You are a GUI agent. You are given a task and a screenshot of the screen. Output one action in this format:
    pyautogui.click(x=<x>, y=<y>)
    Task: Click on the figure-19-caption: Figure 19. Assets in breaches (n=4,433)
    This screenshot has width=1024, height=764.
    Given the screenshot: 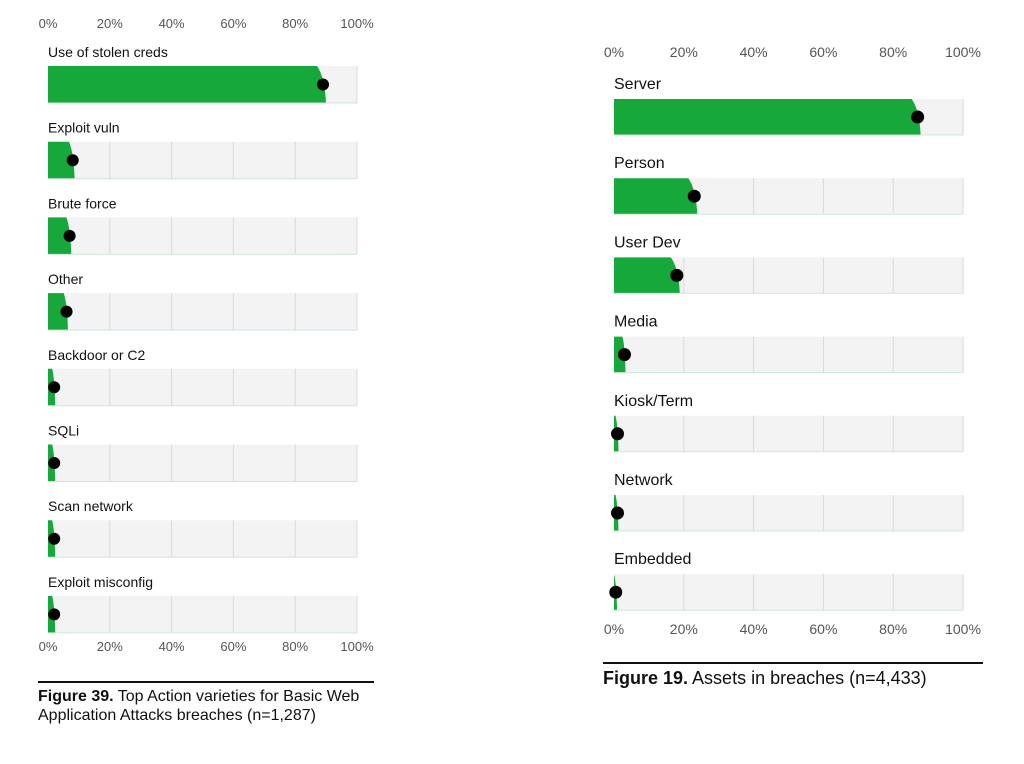 What is the action you would take?
    pyautogui.click(x=793, y=676)
    